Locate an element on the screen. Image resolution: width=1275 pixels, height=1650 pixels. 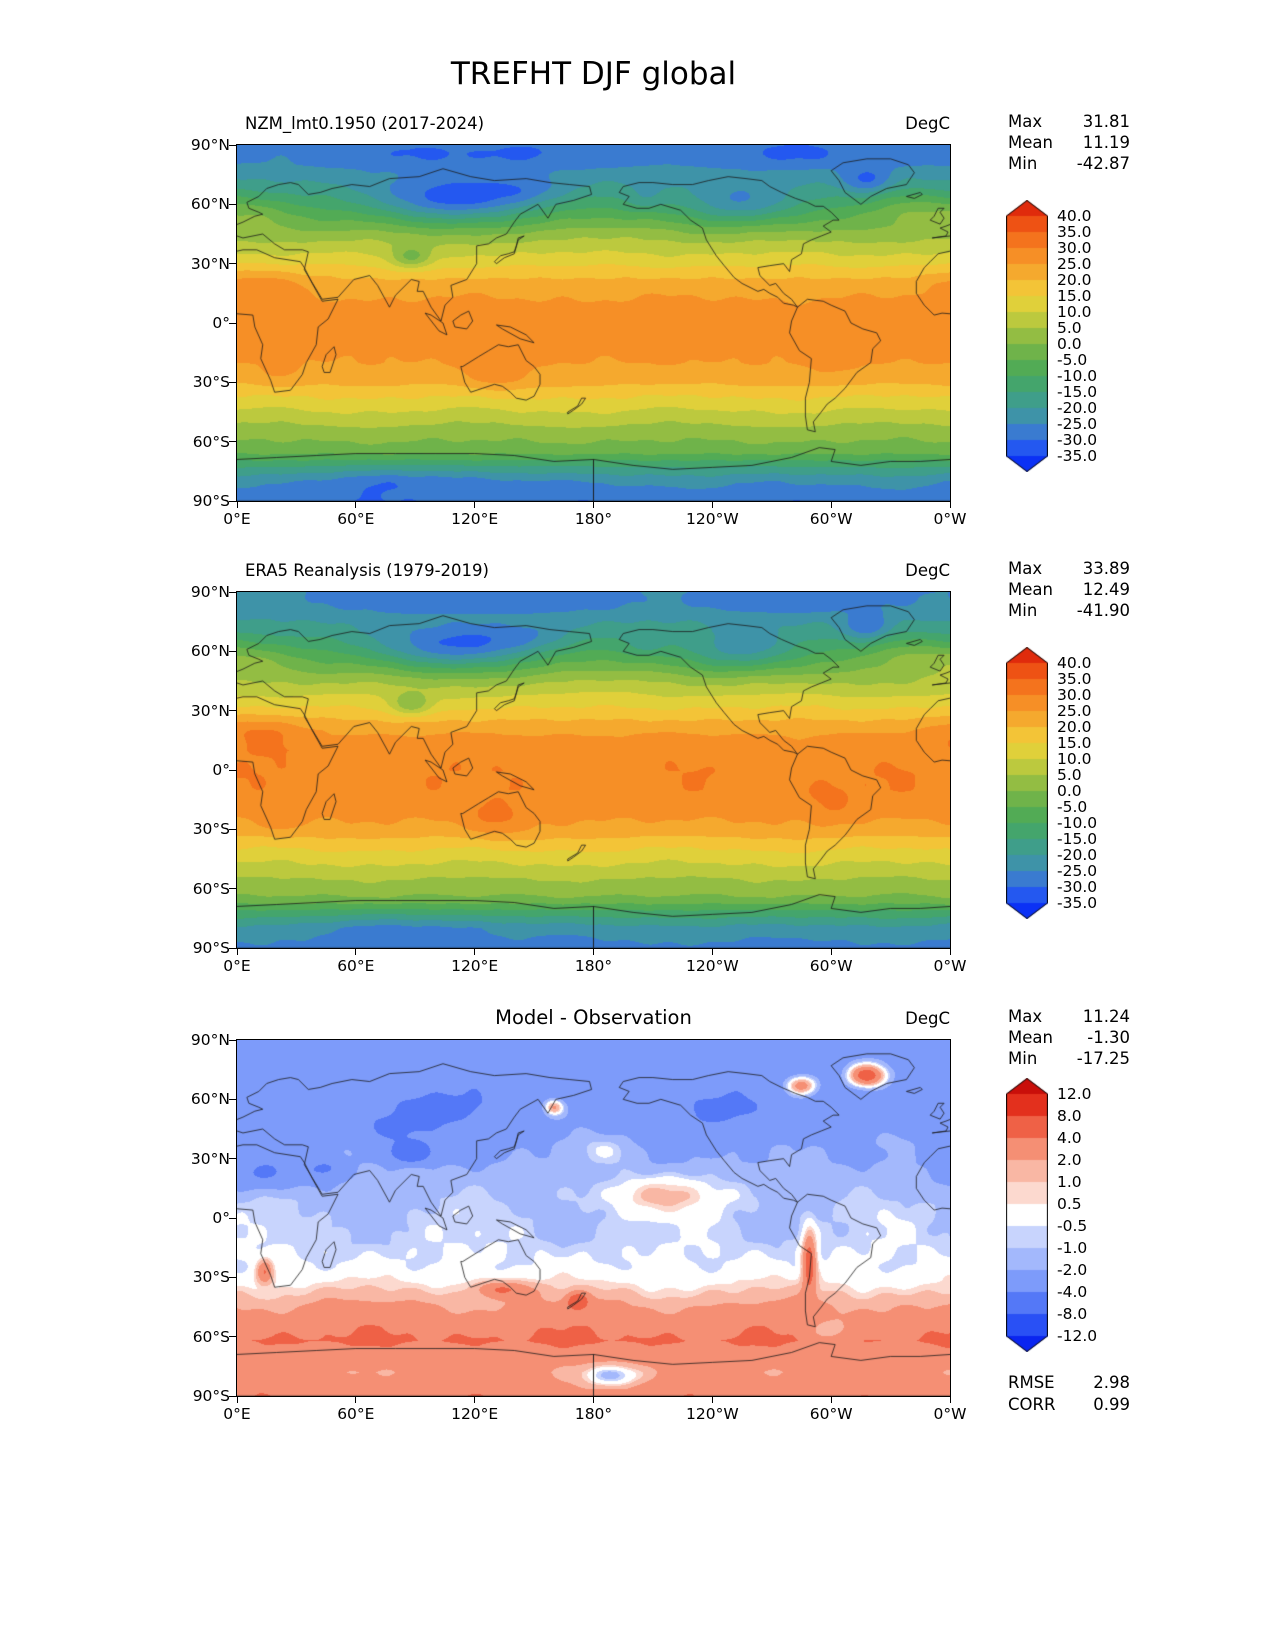
stat-row: Max 11.24 is located at coordinates (1069, 1016).